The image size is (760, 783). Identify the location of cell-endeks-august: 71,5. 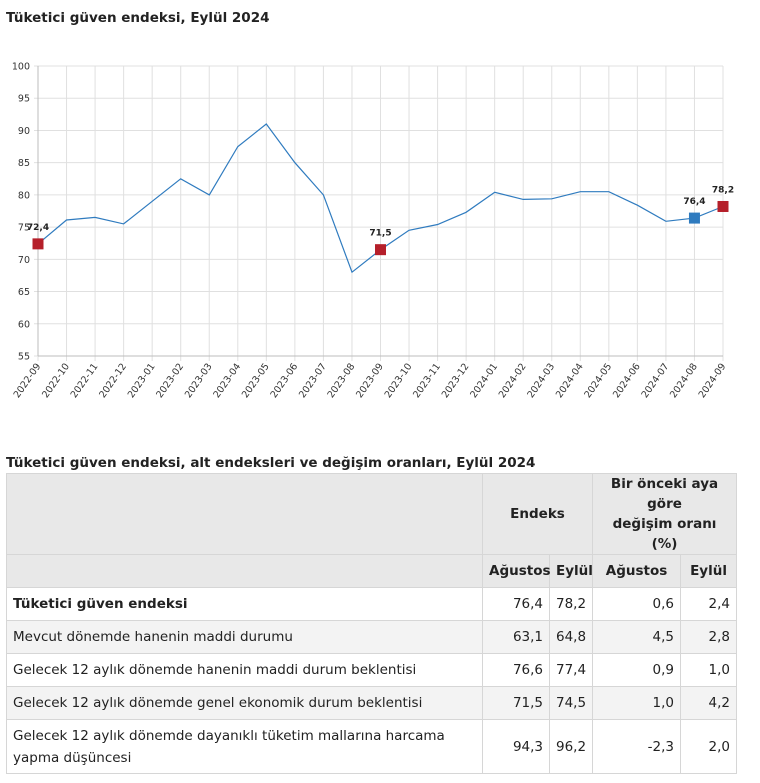
(516, 703).